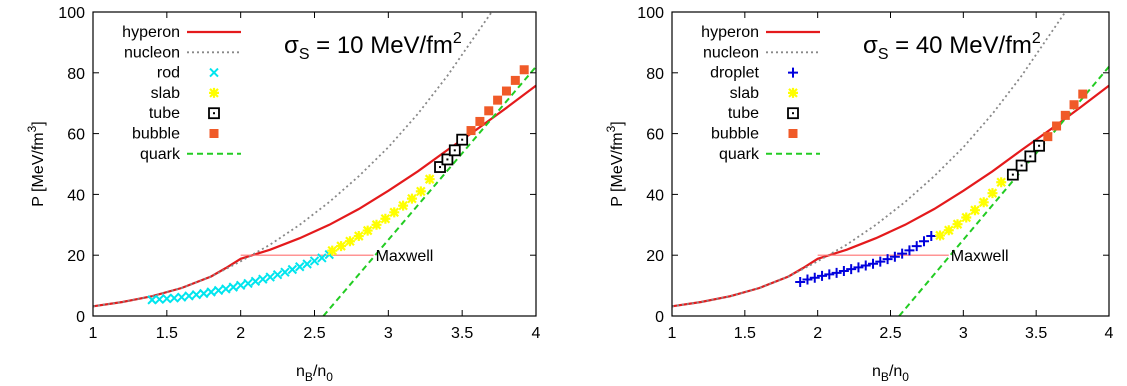  What do you see at coordinates (952, 46) in the screenshot?
I see `chart-title: σS = 40 MeV/fm2` at bounding box center [952, 46].